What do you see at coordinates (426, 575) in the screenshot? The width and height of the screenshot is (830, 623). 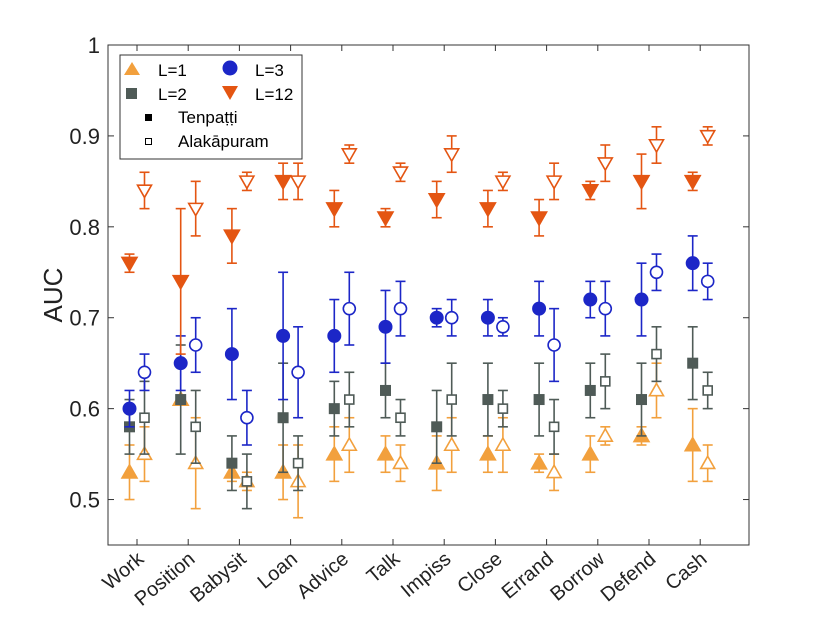 I see `category-label: Impiss` at bounding box center [426, 575].